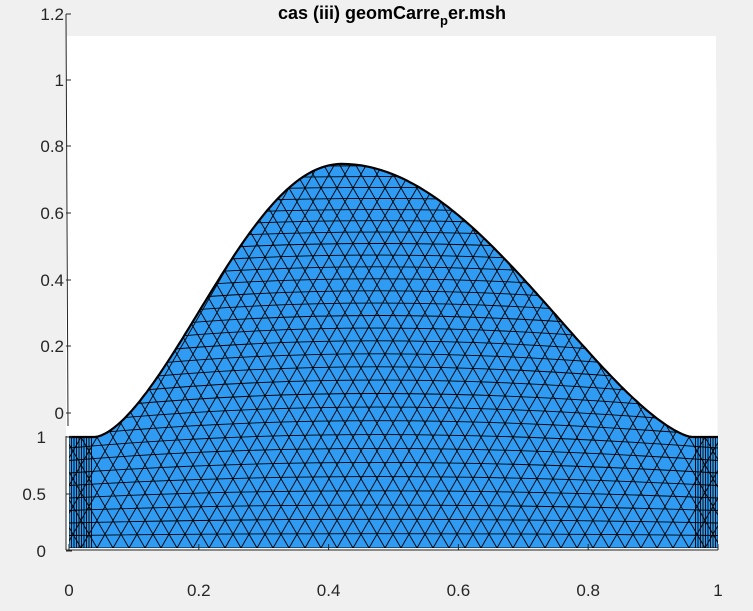  Describe the element at coordinates (52, 14) in the screenshot. I see `z-tick-label: 1.2` at that location.